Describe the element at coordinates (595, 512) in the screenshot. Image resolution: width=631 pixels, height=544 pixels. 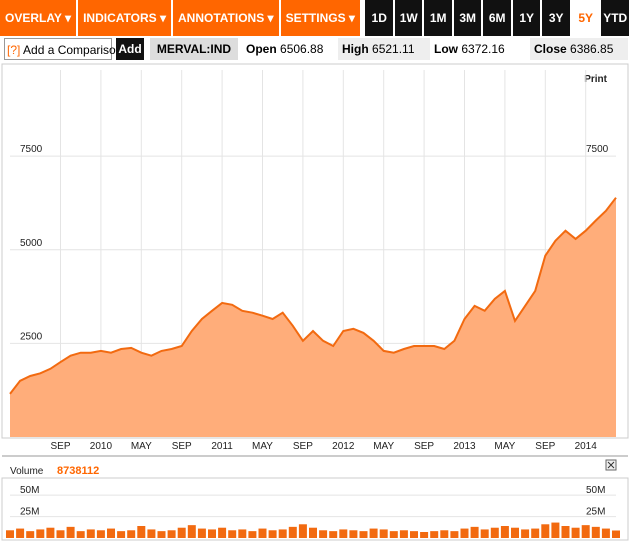
I see `y-tick-label: 25M` at that location.